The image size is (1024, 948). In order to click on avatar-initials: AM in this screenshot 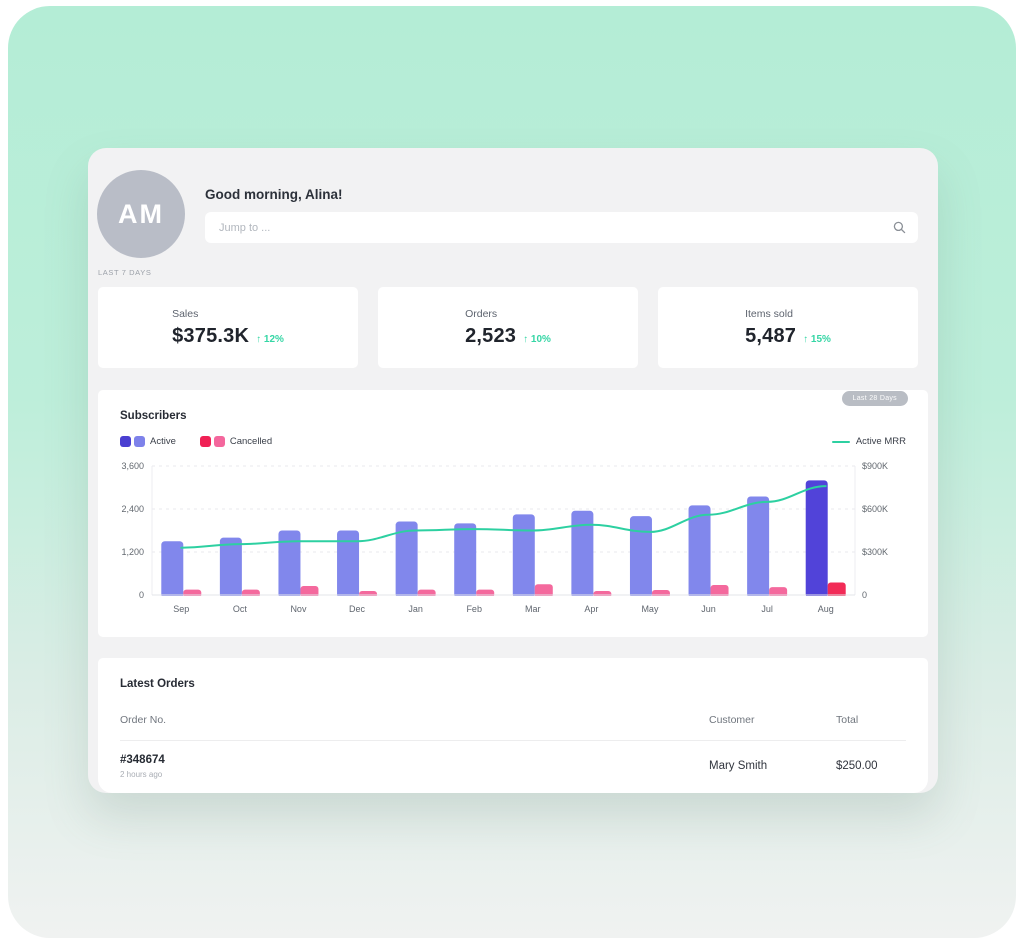, I will do `click(141, 213)`.